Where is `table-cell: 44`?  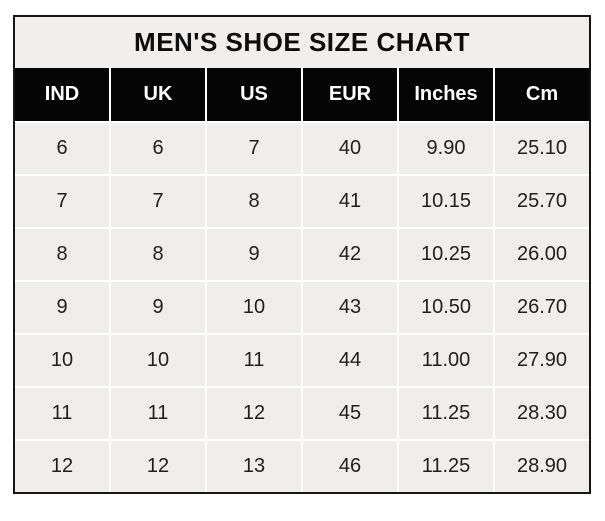 table-cell: 44 is located at coordinates (350, 360).